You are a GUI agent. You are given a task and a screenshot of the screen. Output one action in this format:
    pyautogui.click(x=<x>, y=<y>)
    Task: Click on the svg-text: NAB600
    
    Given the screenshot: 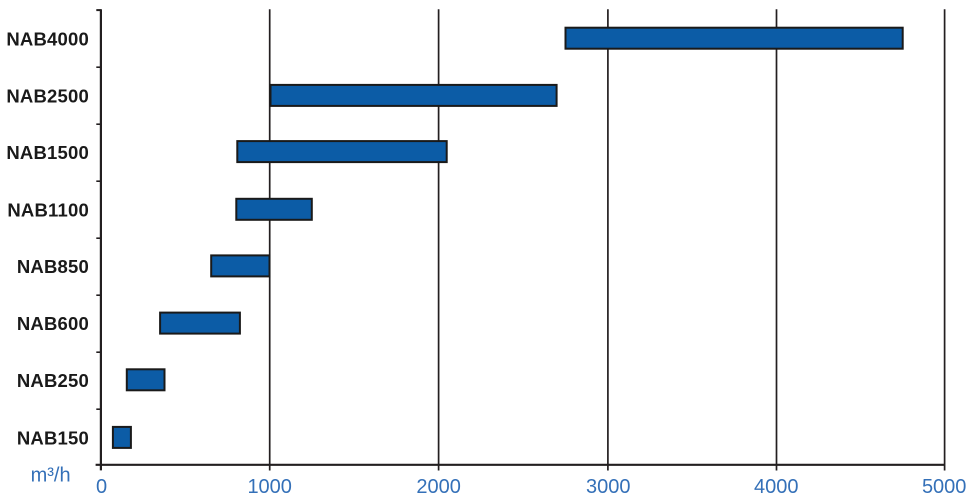 What is the action you would take?
    pyautogui.click(x=53, y=323)
    